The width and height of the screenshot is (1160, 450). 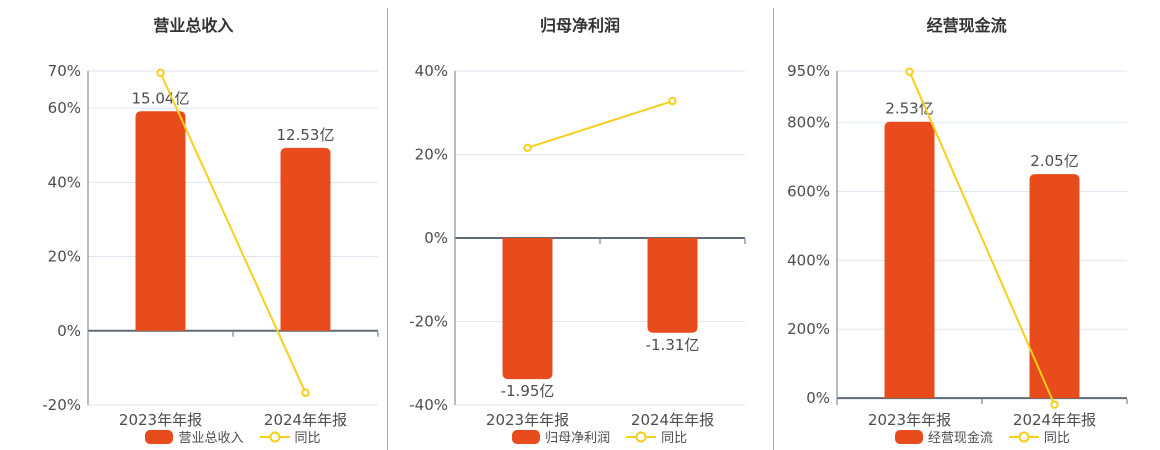 I want to click on chart-legend-cash-flow: 经营现金流 同比, so click(x=982, y=436).